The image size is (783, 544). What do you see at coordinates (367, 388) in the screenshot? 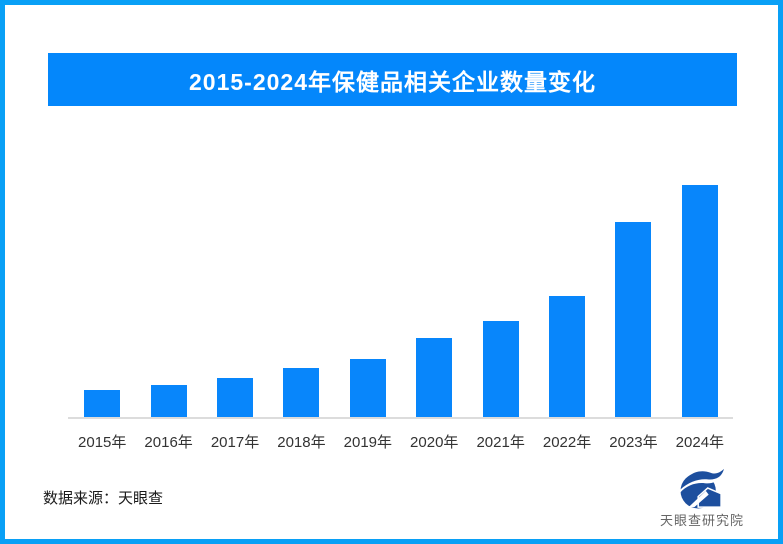
I see `bar-2019年` at bounding box center [367, 388].